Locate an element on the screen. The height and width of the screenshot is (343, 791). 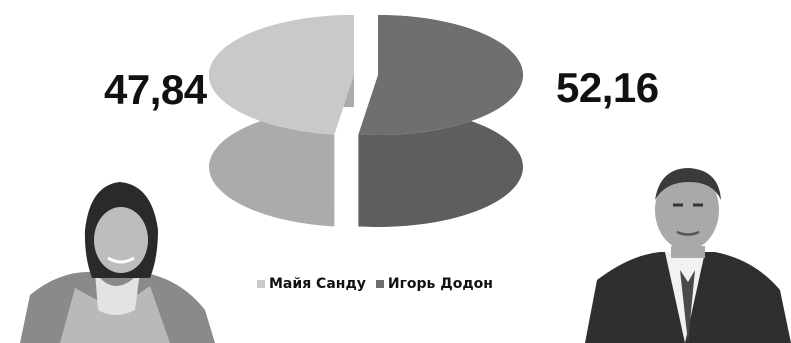
woman-portrait-icon is located at coordinates (117, 262).